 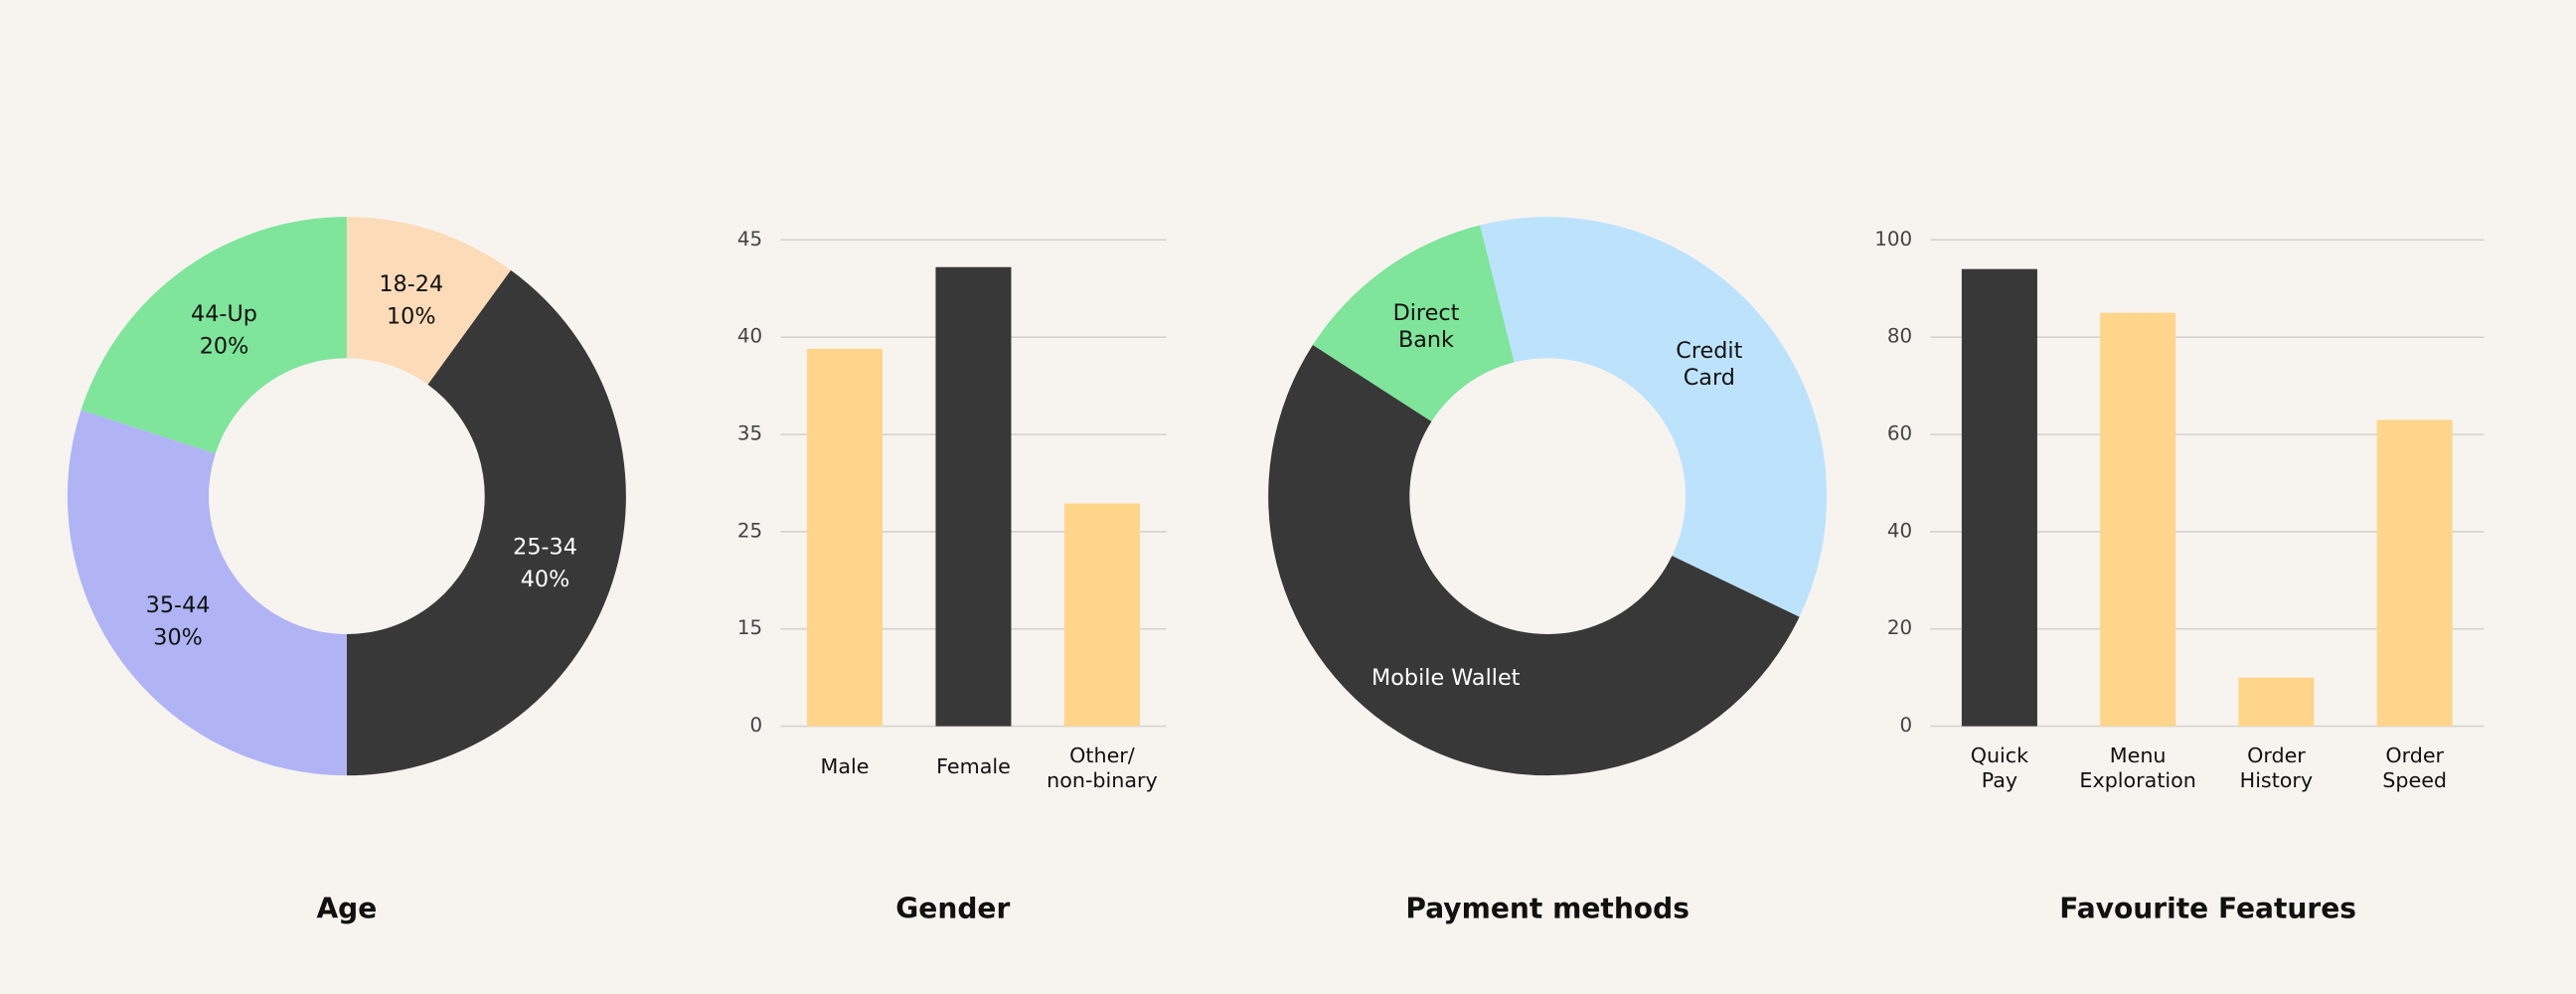 What do you see at coordinates (1709, 364) in the screenshot?
I see `slice-label: Credit Card` at bounding box center [1709, 364].